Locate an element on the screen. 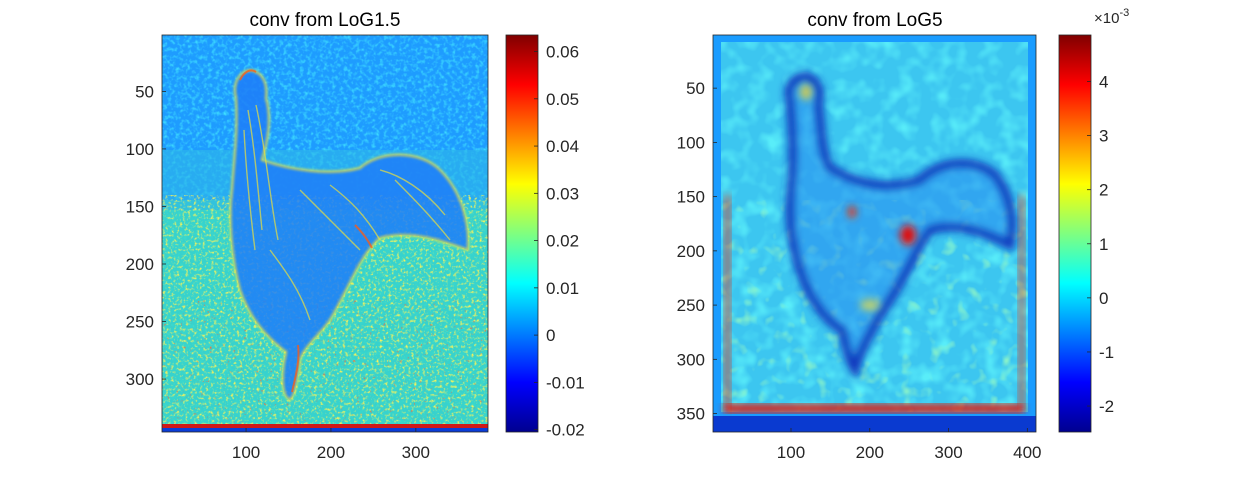 This screenshot has height=484, width=1250. colorbar-1-ticks: -0.02 -0.01 0 0.01 0.02 0.03 0.04 0.05 0.06 is located at coordinates (559, 241).